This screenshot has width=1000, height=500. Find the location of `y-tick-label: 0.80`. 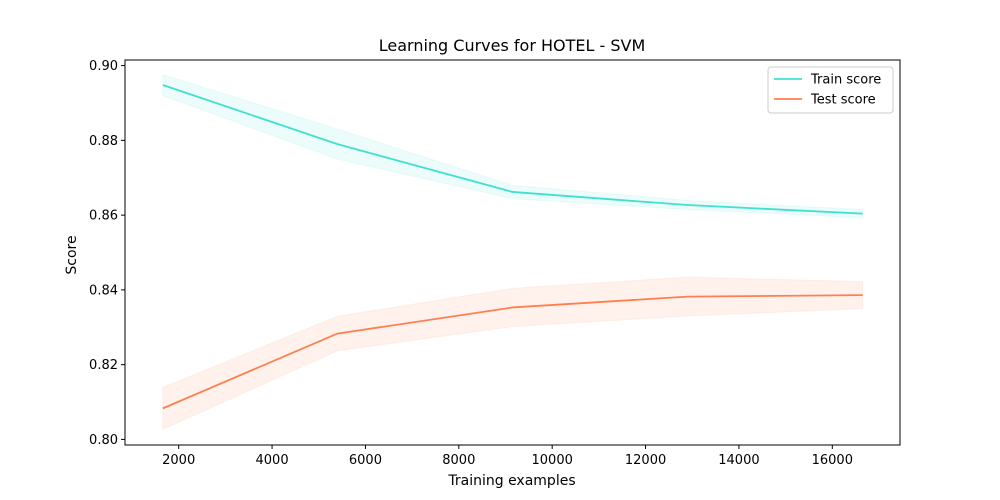

y-tick-label: 0.80 is located at coordinates (103, 440).